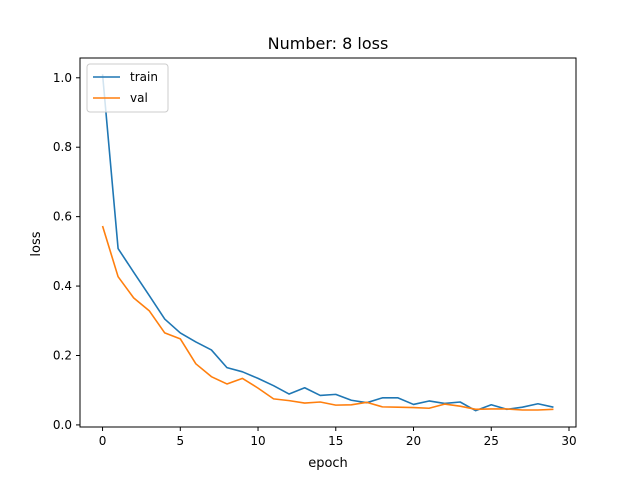  What do you see at coordinates (328, 43) in the screenshot?
I see `chart-title: Number: 8 loss` at bounding box center [328, 43].